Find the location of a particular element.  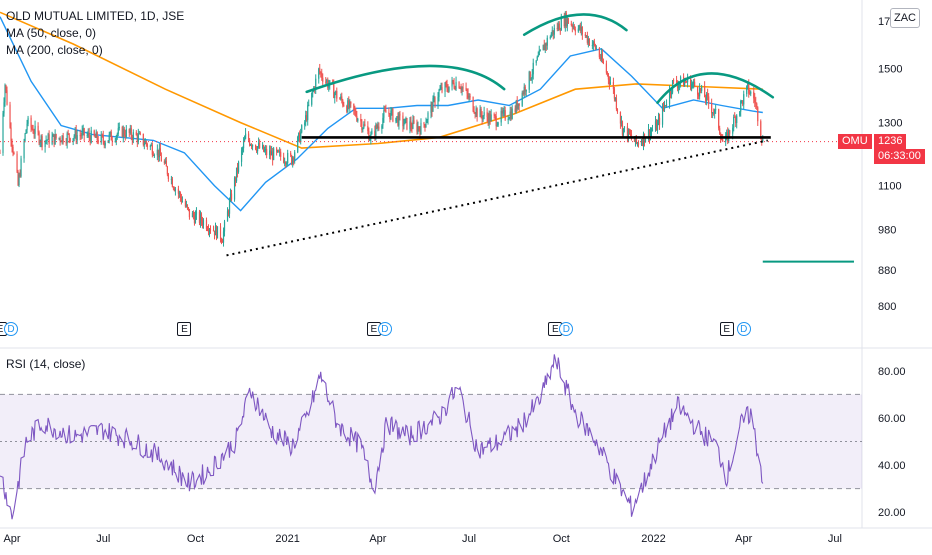

currency-badge: ZAC is located at coordinates (905, 18).